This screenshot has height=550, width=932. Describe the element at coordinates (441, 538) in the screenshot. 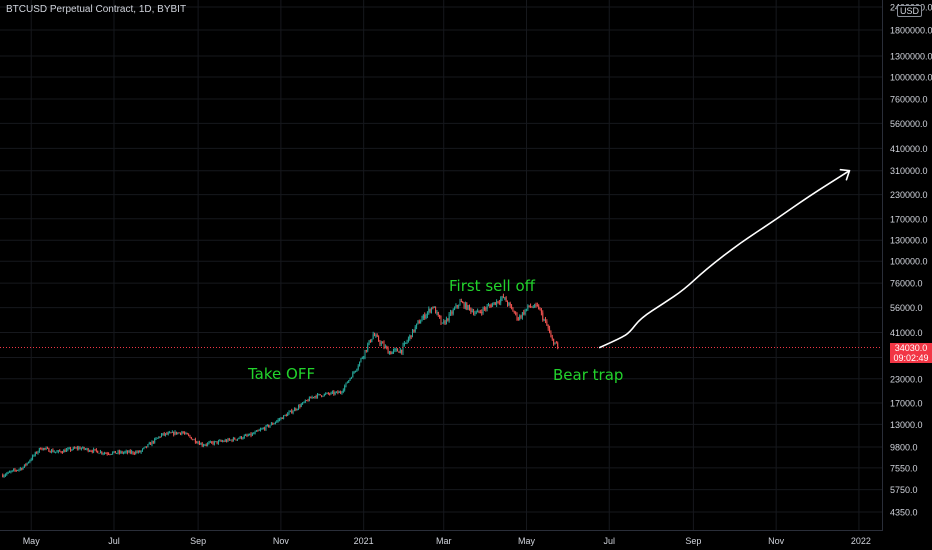

I see `time-axis: May Jul Sep Nov 2021 Mar May Jul Sep Nov 2022` at that location.